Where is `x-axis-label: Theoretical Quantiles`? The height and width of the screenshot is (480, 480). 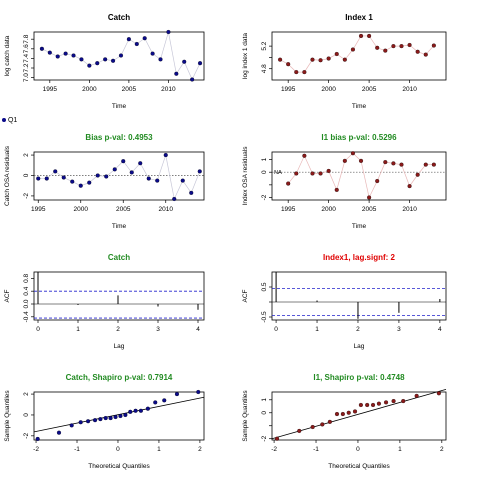 x-axis-label: Theoretical Quantiles is located at coordinates (359, 466).